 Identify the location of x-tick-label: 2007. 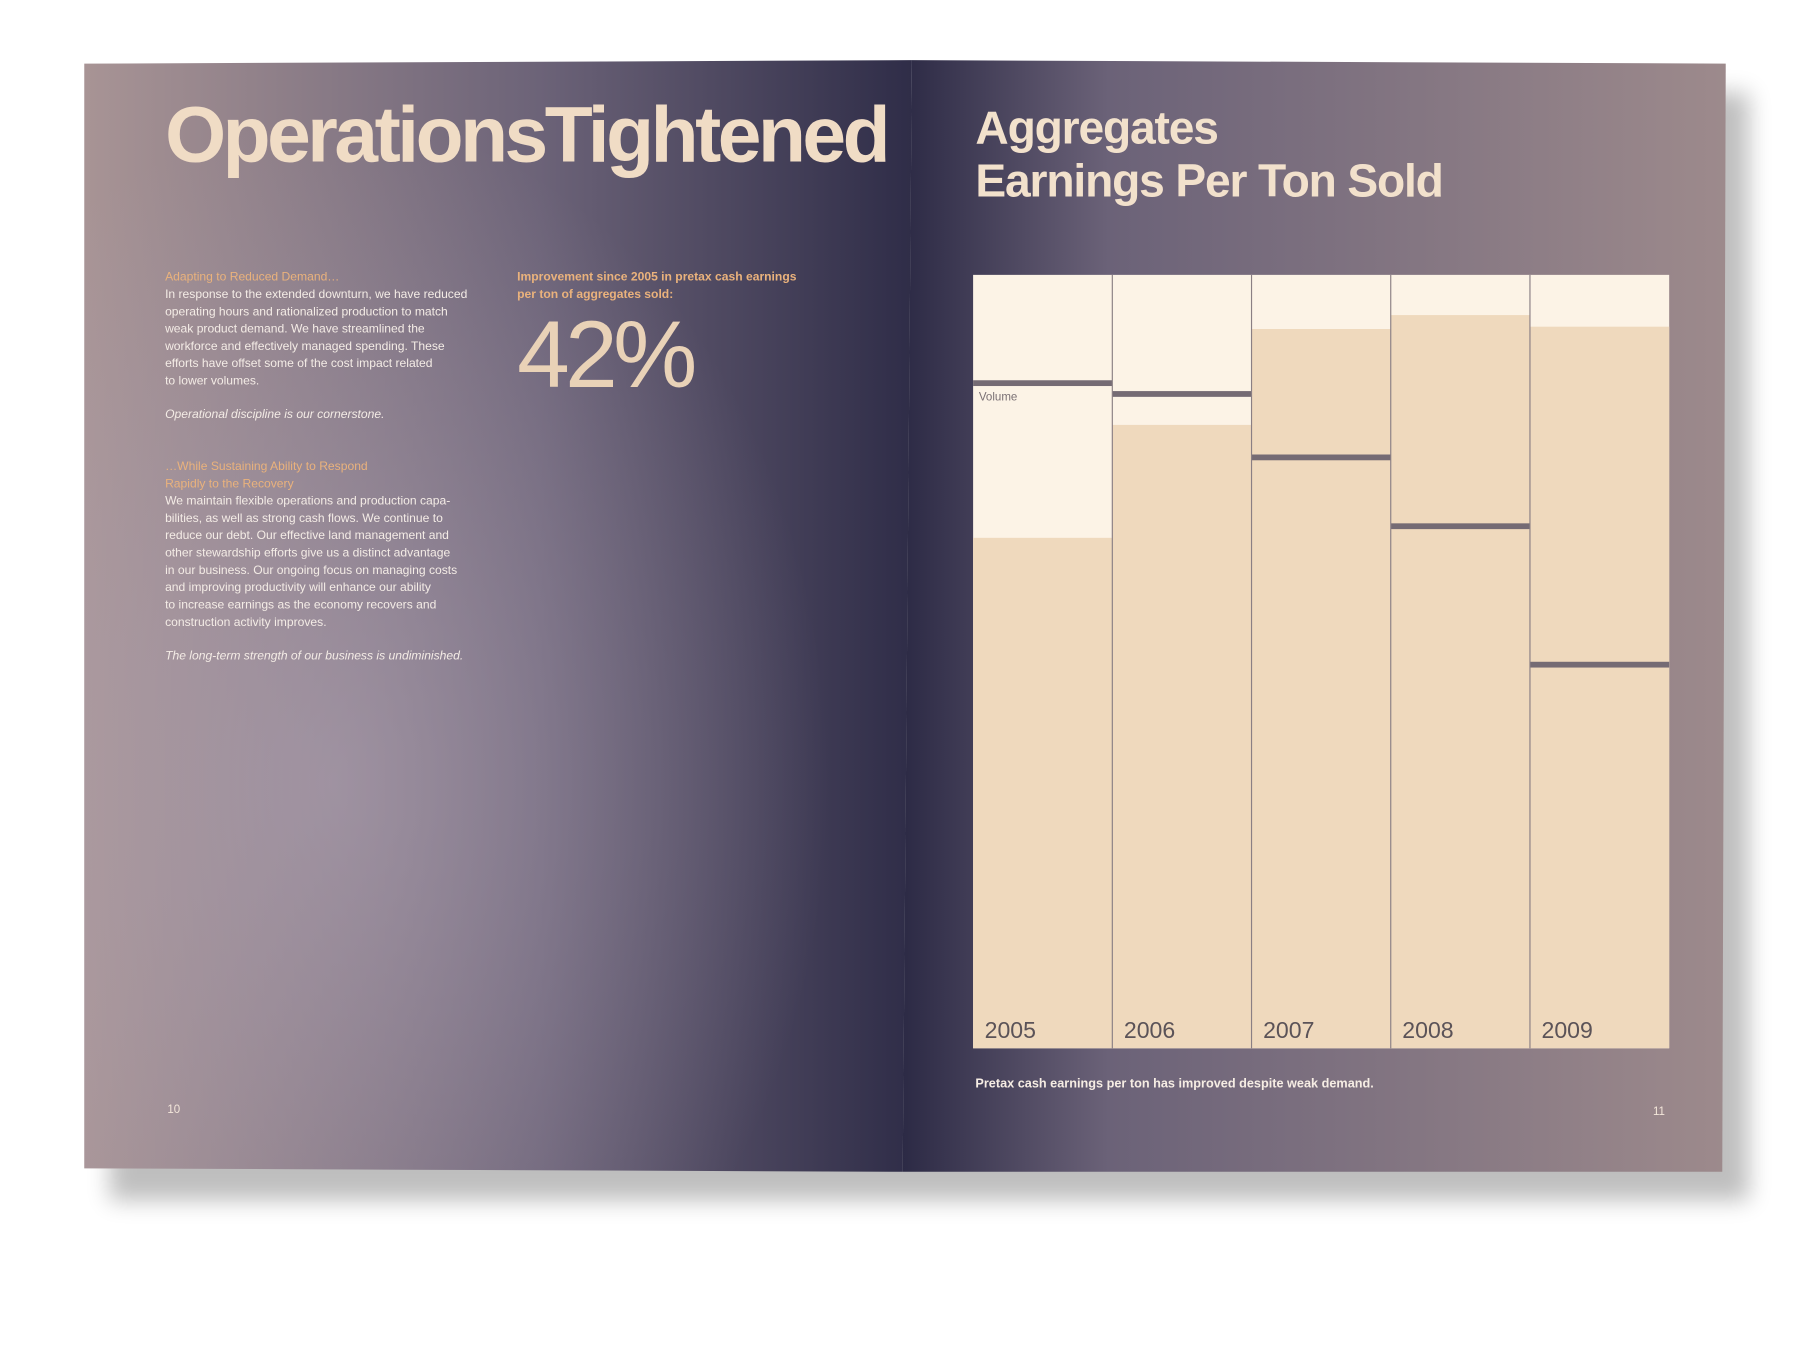
(1288, 1030).